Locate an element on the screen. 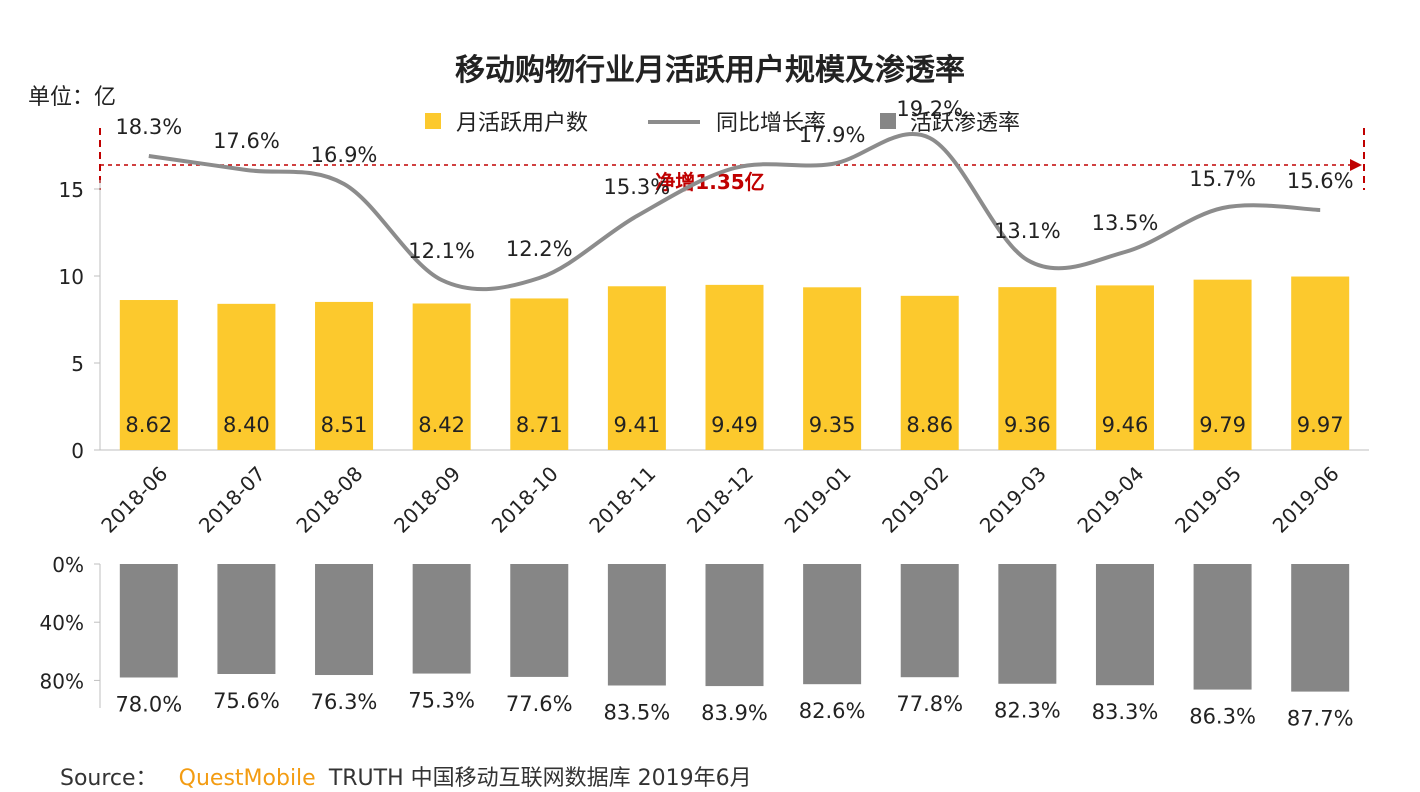 The width and height of the screenshot is (1420, 792). x-tick-label: 2018-12 is located at coordinates (720, 500).